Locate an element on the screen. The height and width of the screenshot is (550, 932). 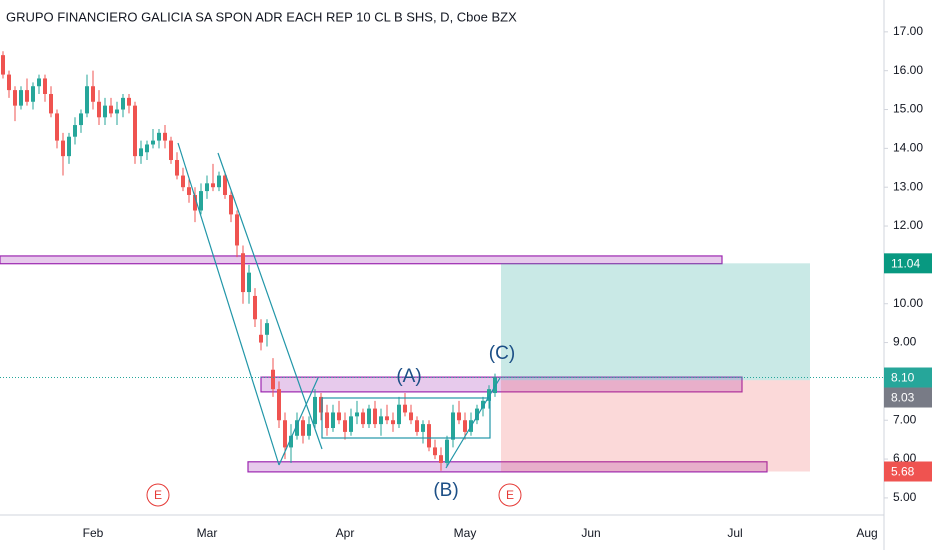
price-label: 11.04 is located at coordinates (905, 263).